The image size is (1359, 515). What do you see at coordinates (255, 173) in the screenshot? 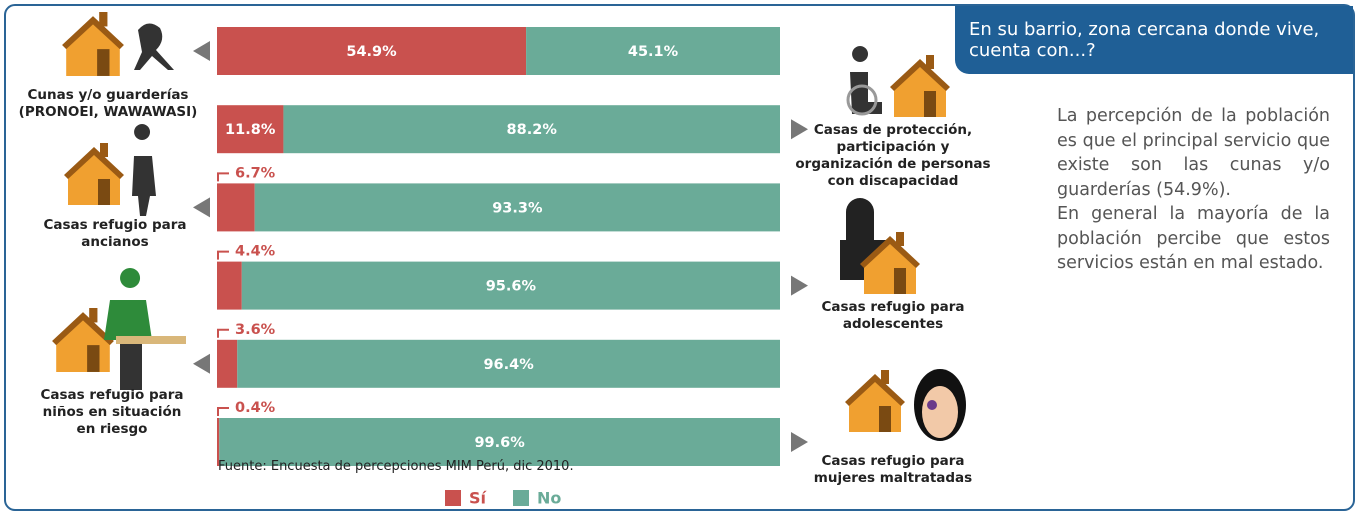
I see `value-label: 6.7%` at bounding box center [255, 173].